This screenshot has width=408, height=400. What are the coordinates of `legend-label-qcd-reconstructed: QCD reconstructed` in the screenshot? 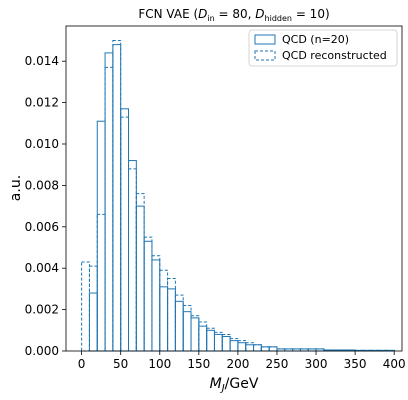 It's located at (334, 55).